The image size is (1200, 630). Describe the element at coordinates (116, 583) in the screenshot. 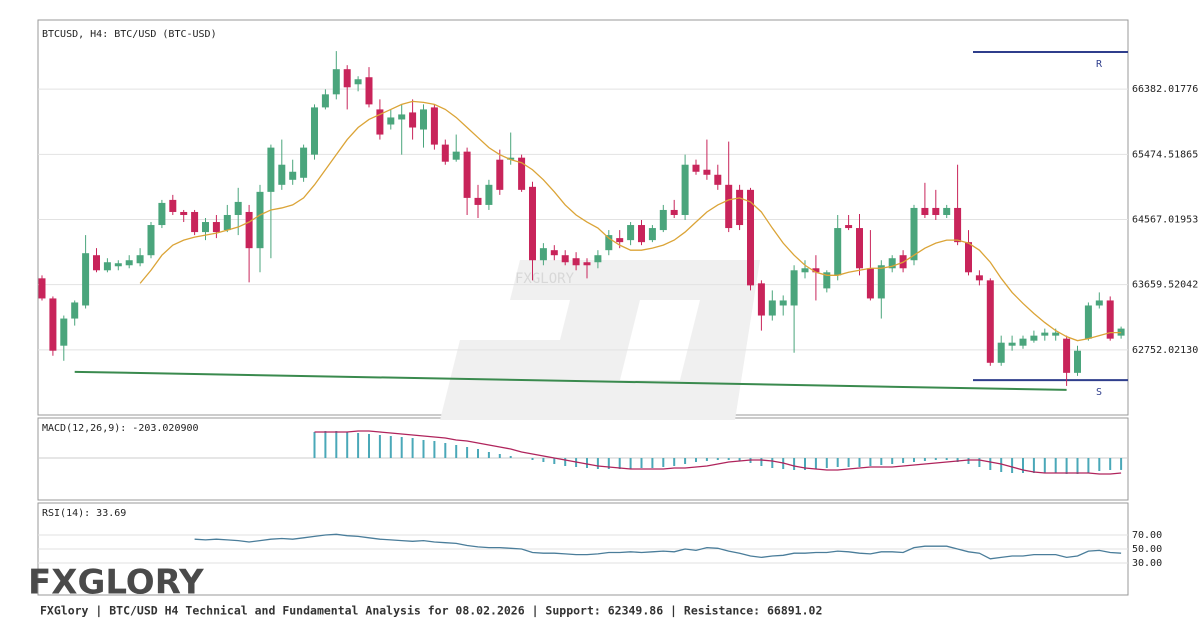

I see `logo: FXGLORY` at that location.